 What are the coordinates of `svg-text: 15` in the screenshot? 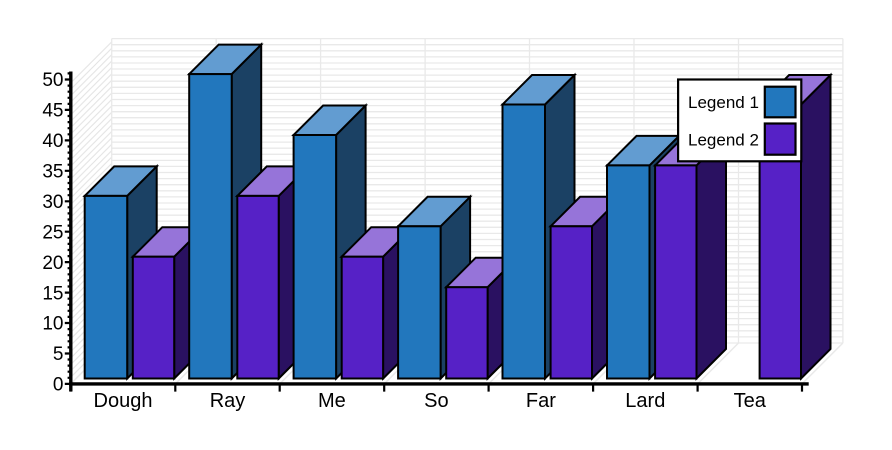 It's located at (52, 293).